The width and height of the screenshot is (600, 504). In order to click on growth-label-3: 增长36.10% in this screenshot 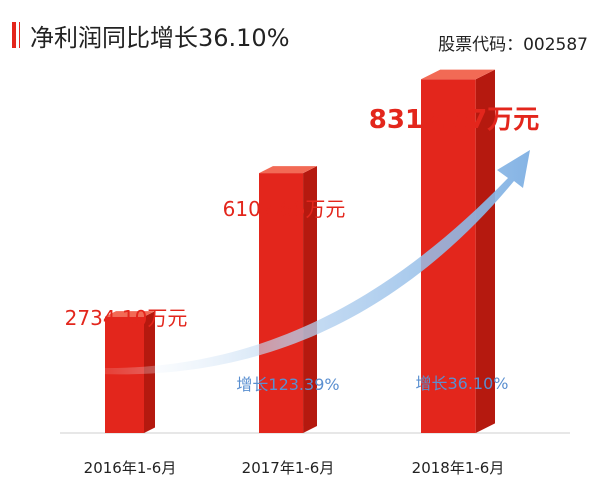, I will do `click(461, 383)`.